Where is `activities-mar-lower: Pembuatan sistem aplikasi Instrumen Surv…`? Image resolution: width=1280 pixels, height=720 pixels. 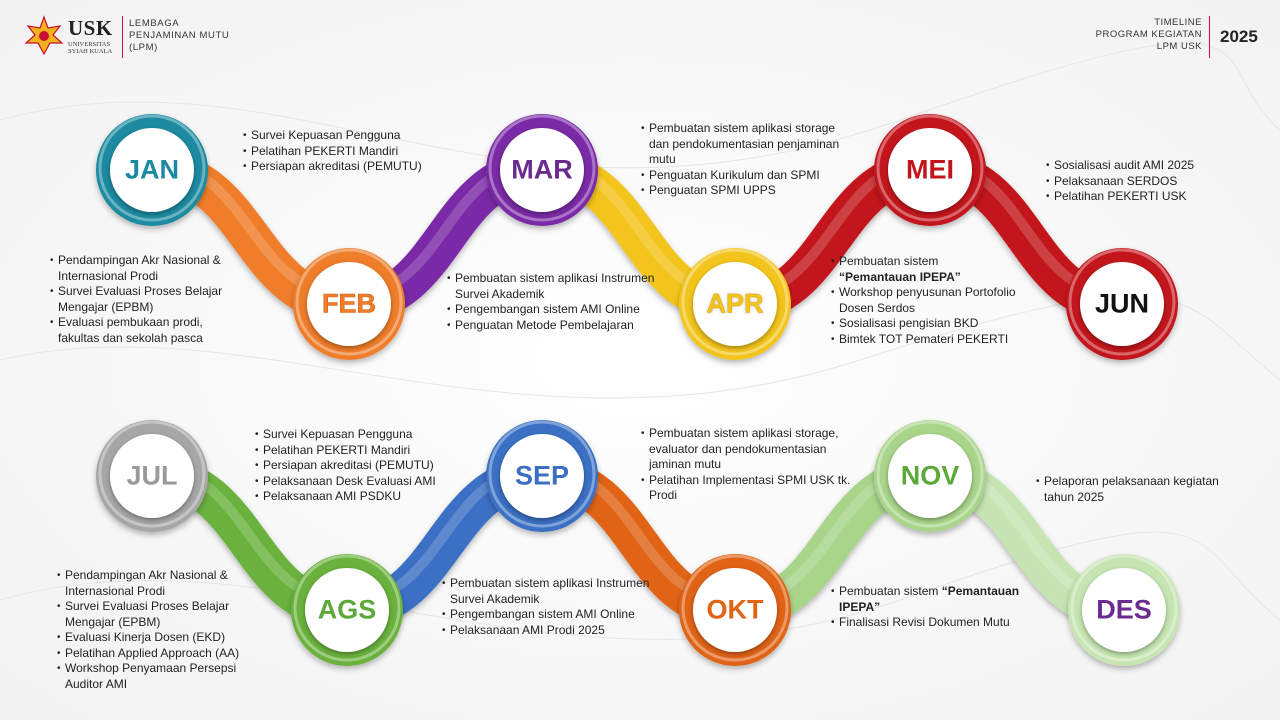 activities-mar-lower: Pembuatan sistem aplikasi Instrumen Surv… is located at coordinates (557, 302).